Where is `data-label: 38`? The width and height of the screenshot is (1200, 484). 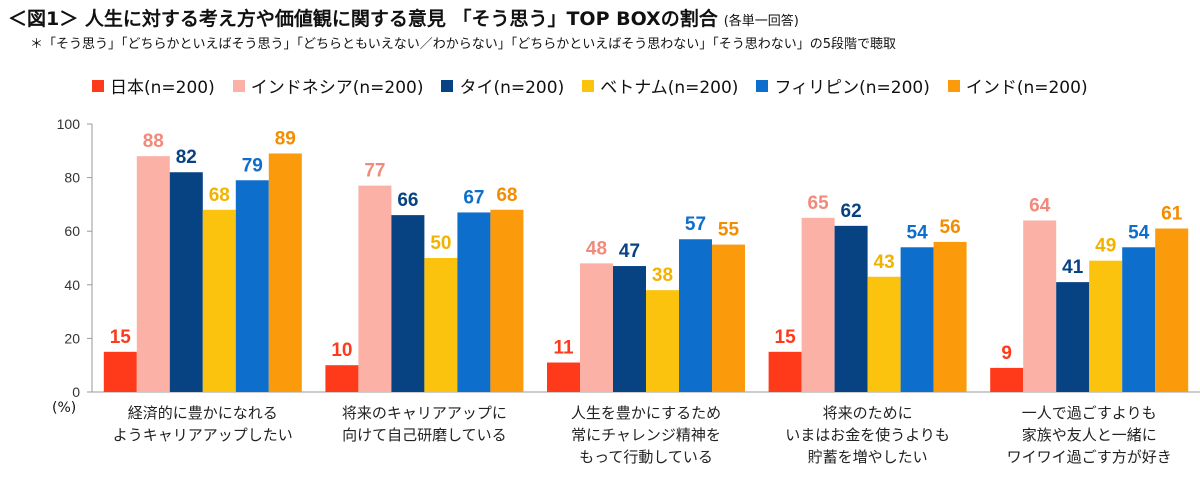 data-label: 38 is located at coordinates (662, 275).